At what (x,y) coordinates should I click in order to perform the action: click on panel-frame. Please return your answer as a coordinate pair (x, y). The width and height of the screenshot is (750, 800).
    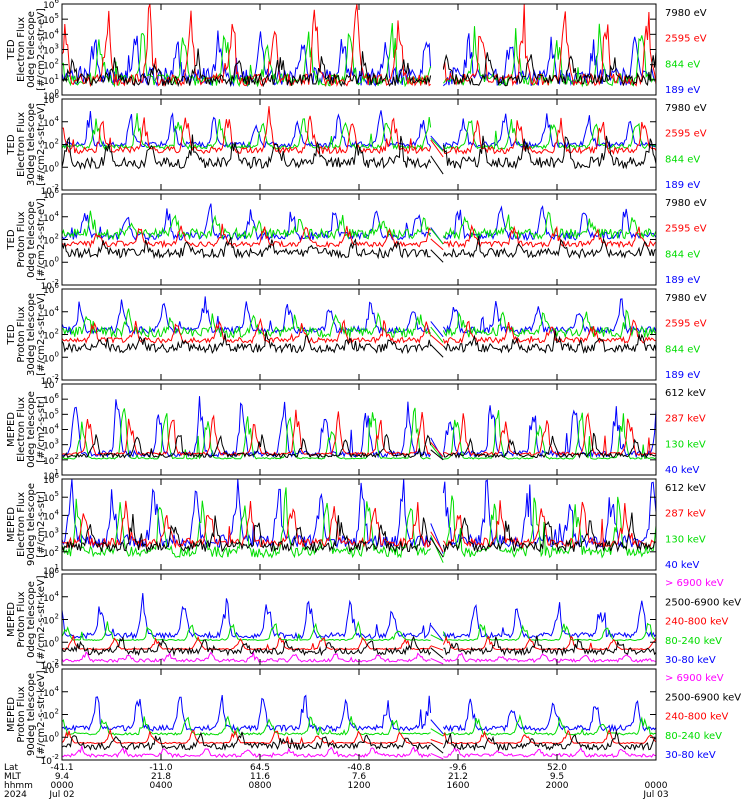
    Looking at the image, I should click on (359, 429).